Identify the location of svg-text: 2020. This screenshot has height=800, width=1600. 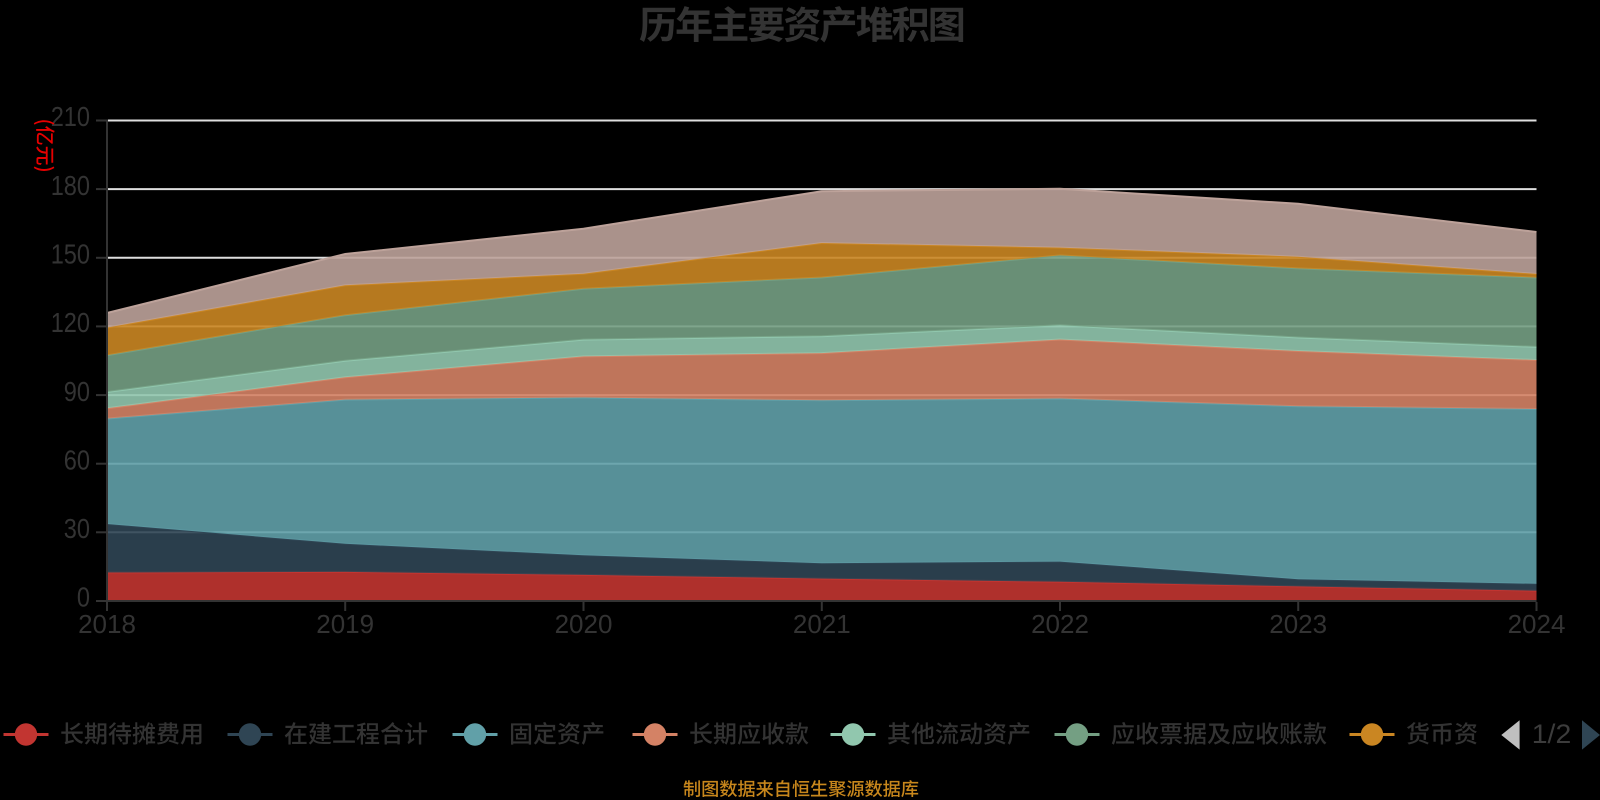
(584, 624).